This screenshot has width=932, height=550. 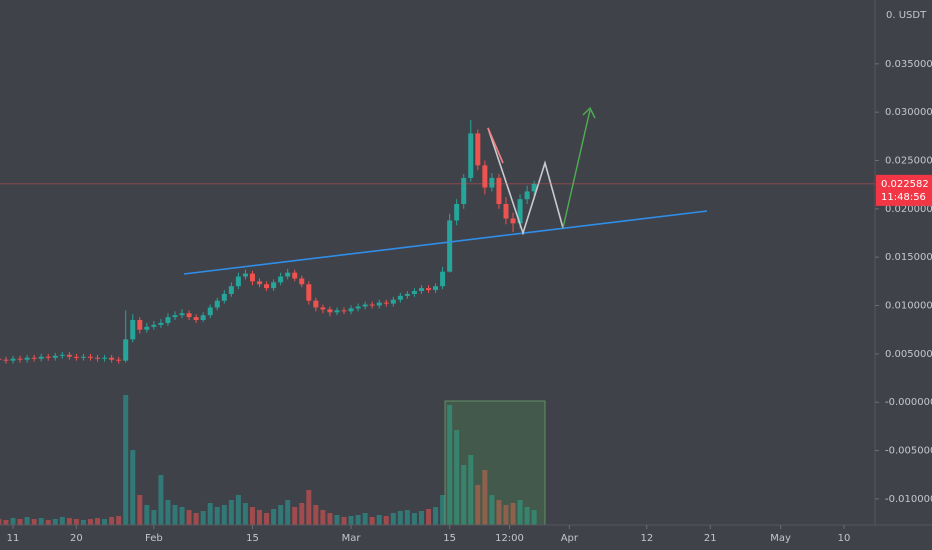 I want to click on y-tick-label: 0.010000, so click(x=908, y=306).